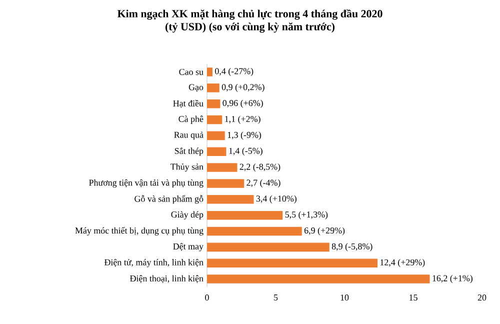 This screenshot has width=500, height=324. I want to click on y-tick-label: Rau quả, so click(189, 136).